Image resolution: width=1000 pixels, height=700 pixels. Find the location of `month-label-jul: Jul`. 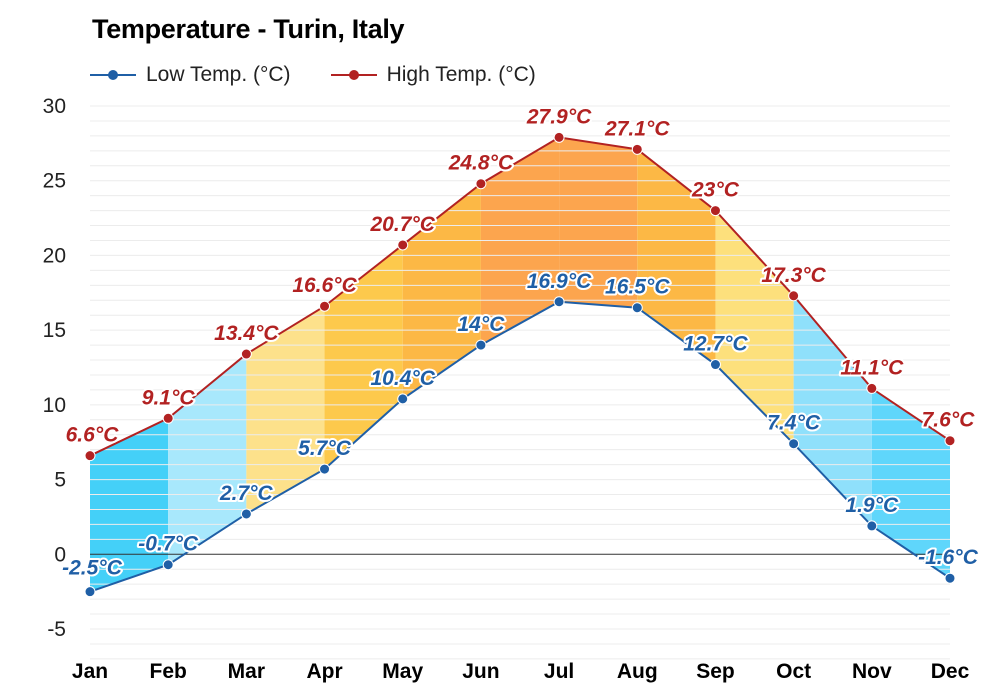

month-label-jul: Jul is located at coordinates (559, 671).